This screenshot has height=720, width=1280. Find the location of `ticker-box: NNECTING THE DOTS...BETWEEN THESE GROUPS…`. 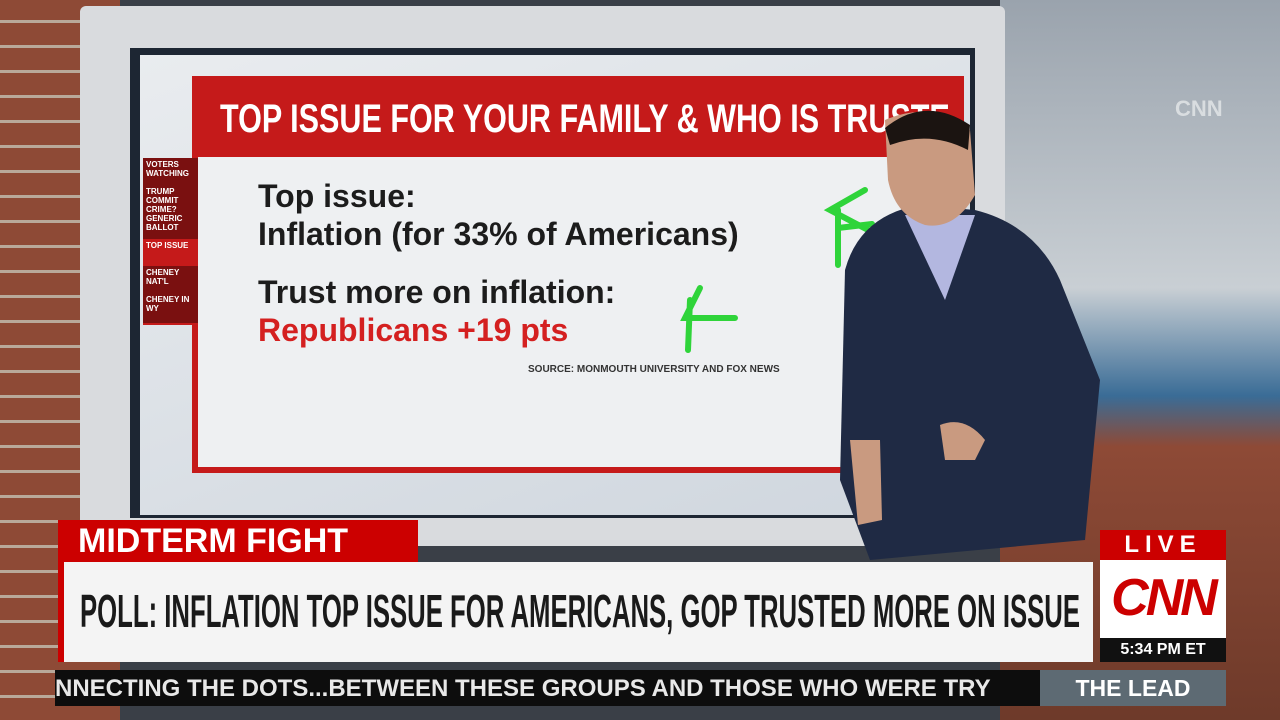

ticker-box: NNECTING THE DOTS...BETWEEN THESE GROUPS… is located at coordinates (575, 688).